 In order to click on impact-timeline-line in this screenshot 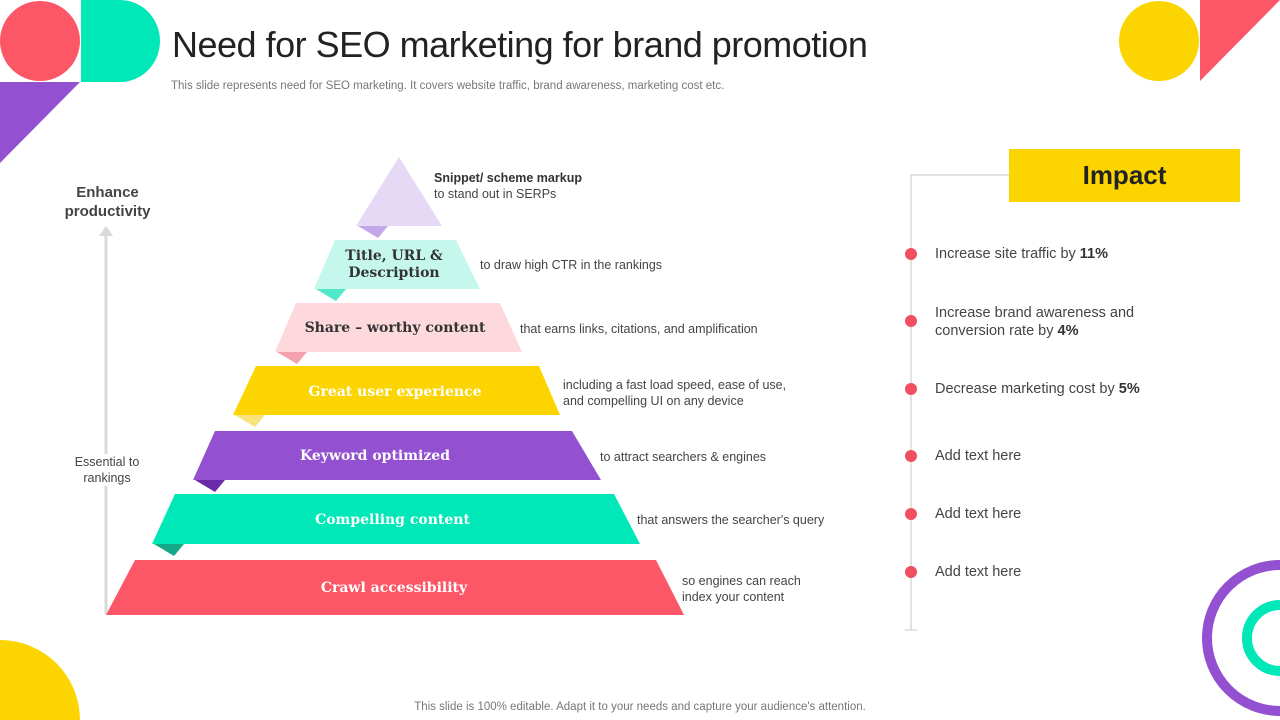, I will do `click(959, 402)`.